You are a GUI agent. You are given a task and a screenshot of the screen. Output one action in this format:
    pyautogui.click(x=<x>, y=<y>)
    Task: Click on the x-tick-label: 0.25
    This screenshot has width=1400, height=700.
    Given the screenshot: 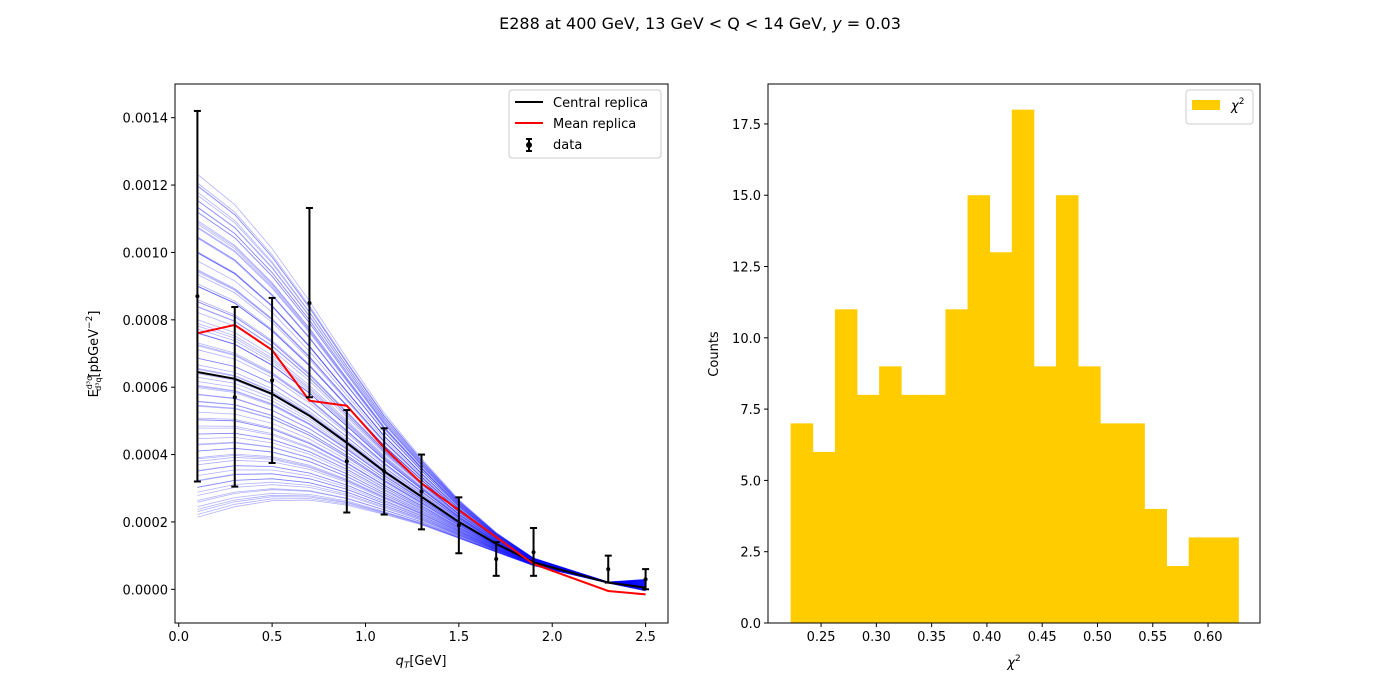 What is the action you would take?
    pyautogui.click(x=821, y=637)
    